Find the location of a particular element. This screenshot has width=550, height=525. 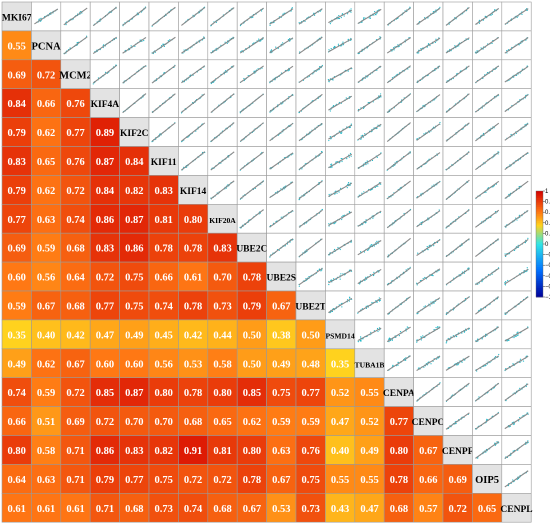

cell-value: 0.78 is located at coordinates (399, 480).